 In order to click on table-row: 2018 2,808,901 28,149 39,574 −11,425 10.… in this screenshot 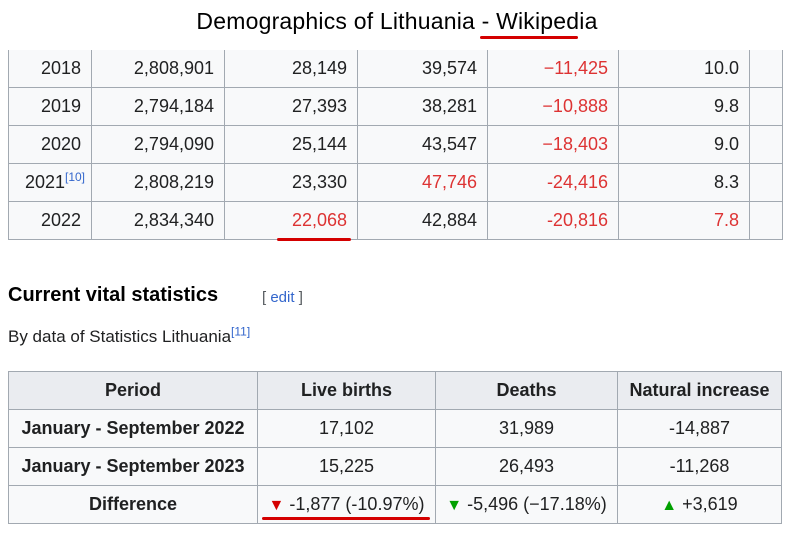, I will do `click(395, 69)`.